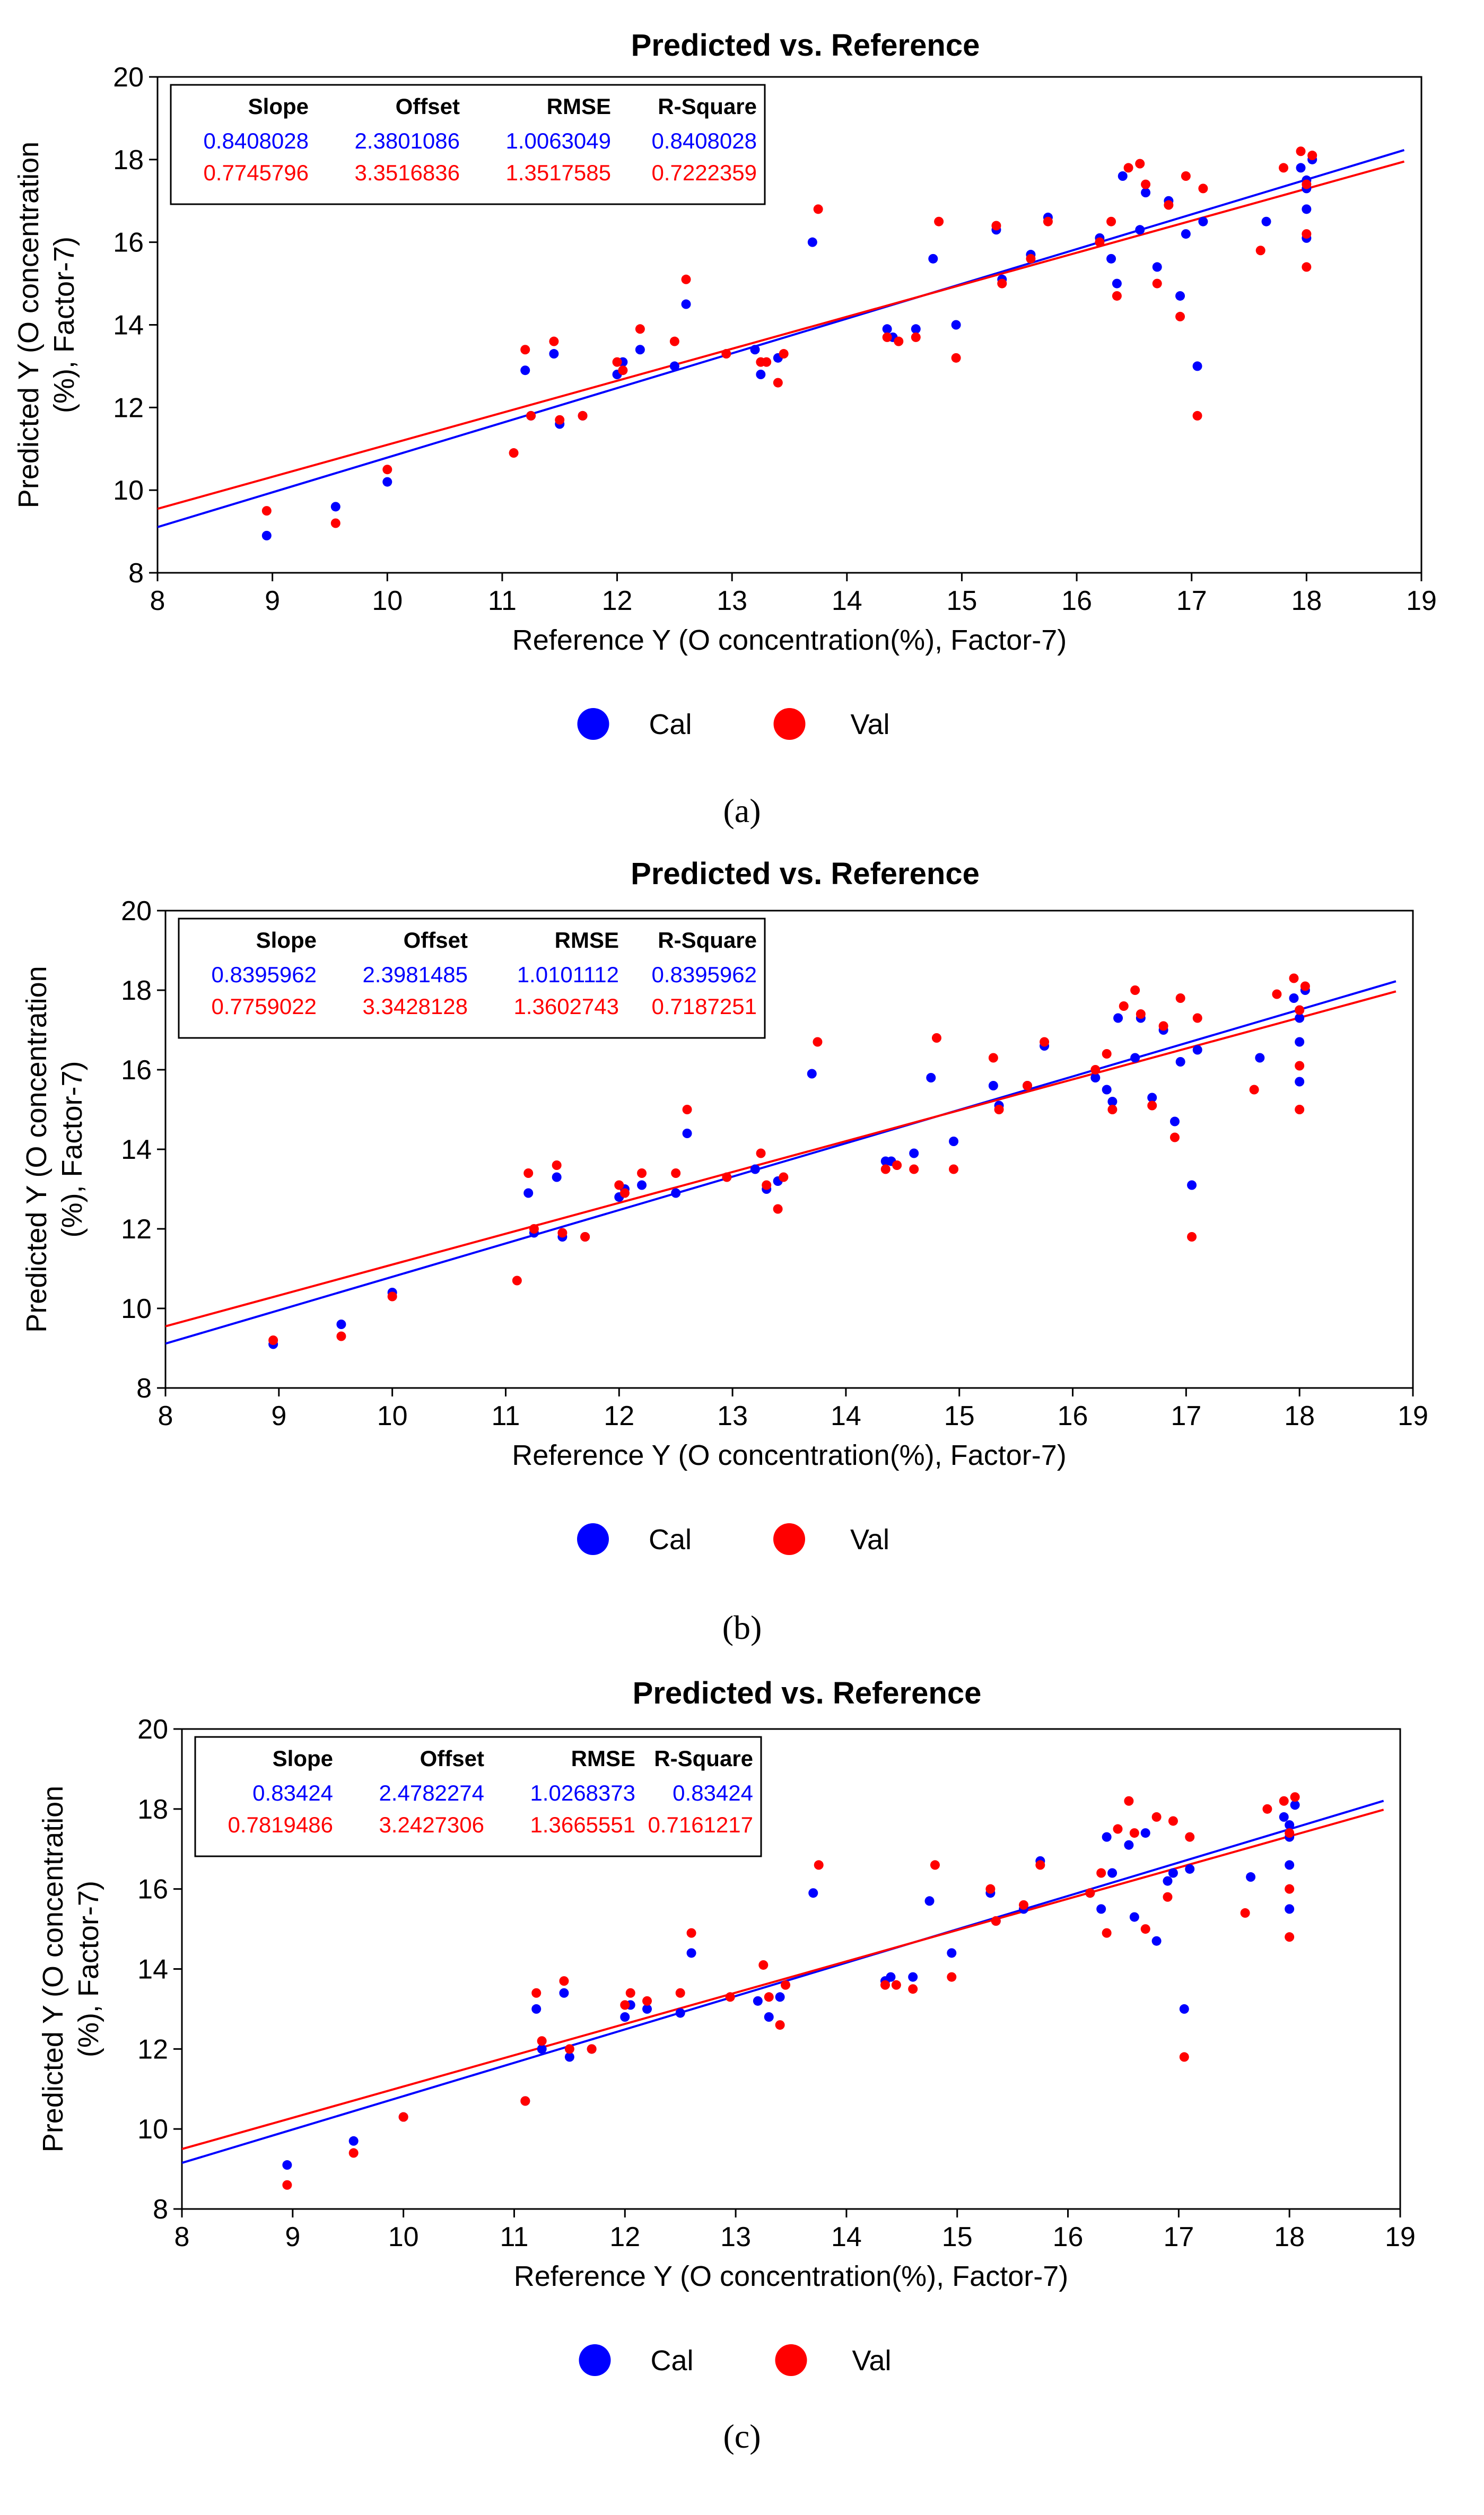  I want to click on y-axis-label-line1: Predicted Y (O concentration, so click(53, 1969).